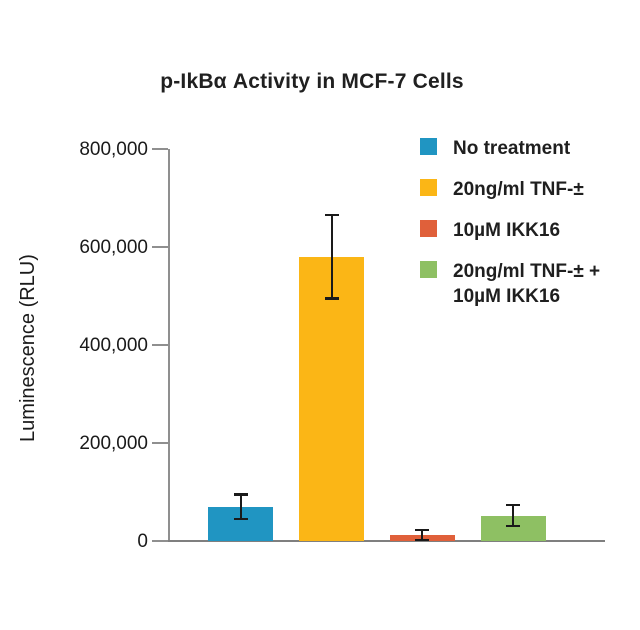  Describe the element at coordinates (142, 541) in the screenshot. I see `y-tick-label: 0` at that location.